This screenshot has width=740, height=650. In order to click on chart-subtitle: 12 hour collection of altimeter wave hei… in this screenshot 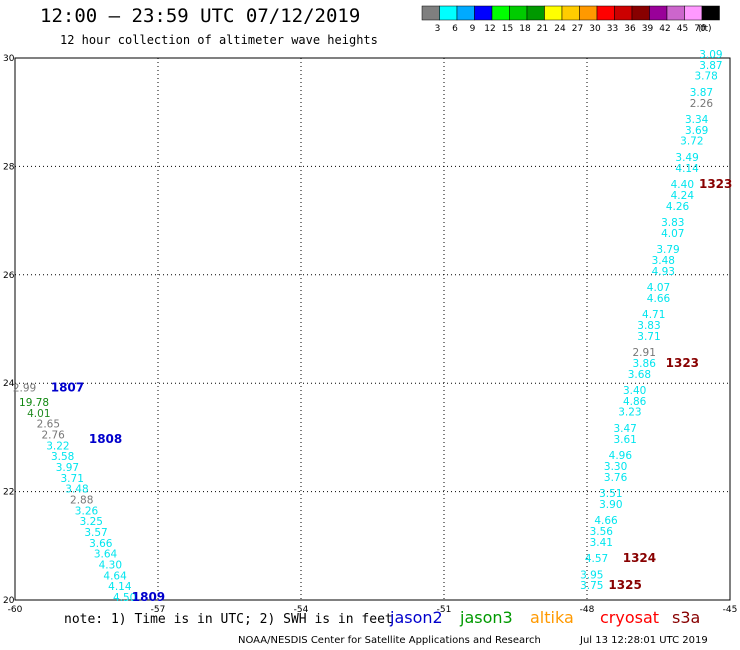, I will do `click(219, 40)`.